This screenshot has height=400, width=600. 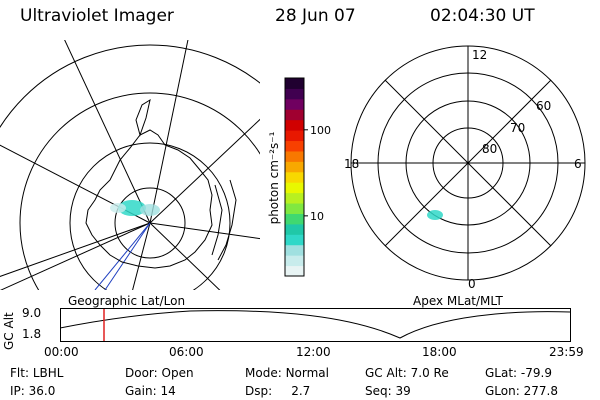 What do you see at coordinates (315, 16) in the screenshot?
I see `observation-date: 28 Jun 07` at bounding box center [315, 16].